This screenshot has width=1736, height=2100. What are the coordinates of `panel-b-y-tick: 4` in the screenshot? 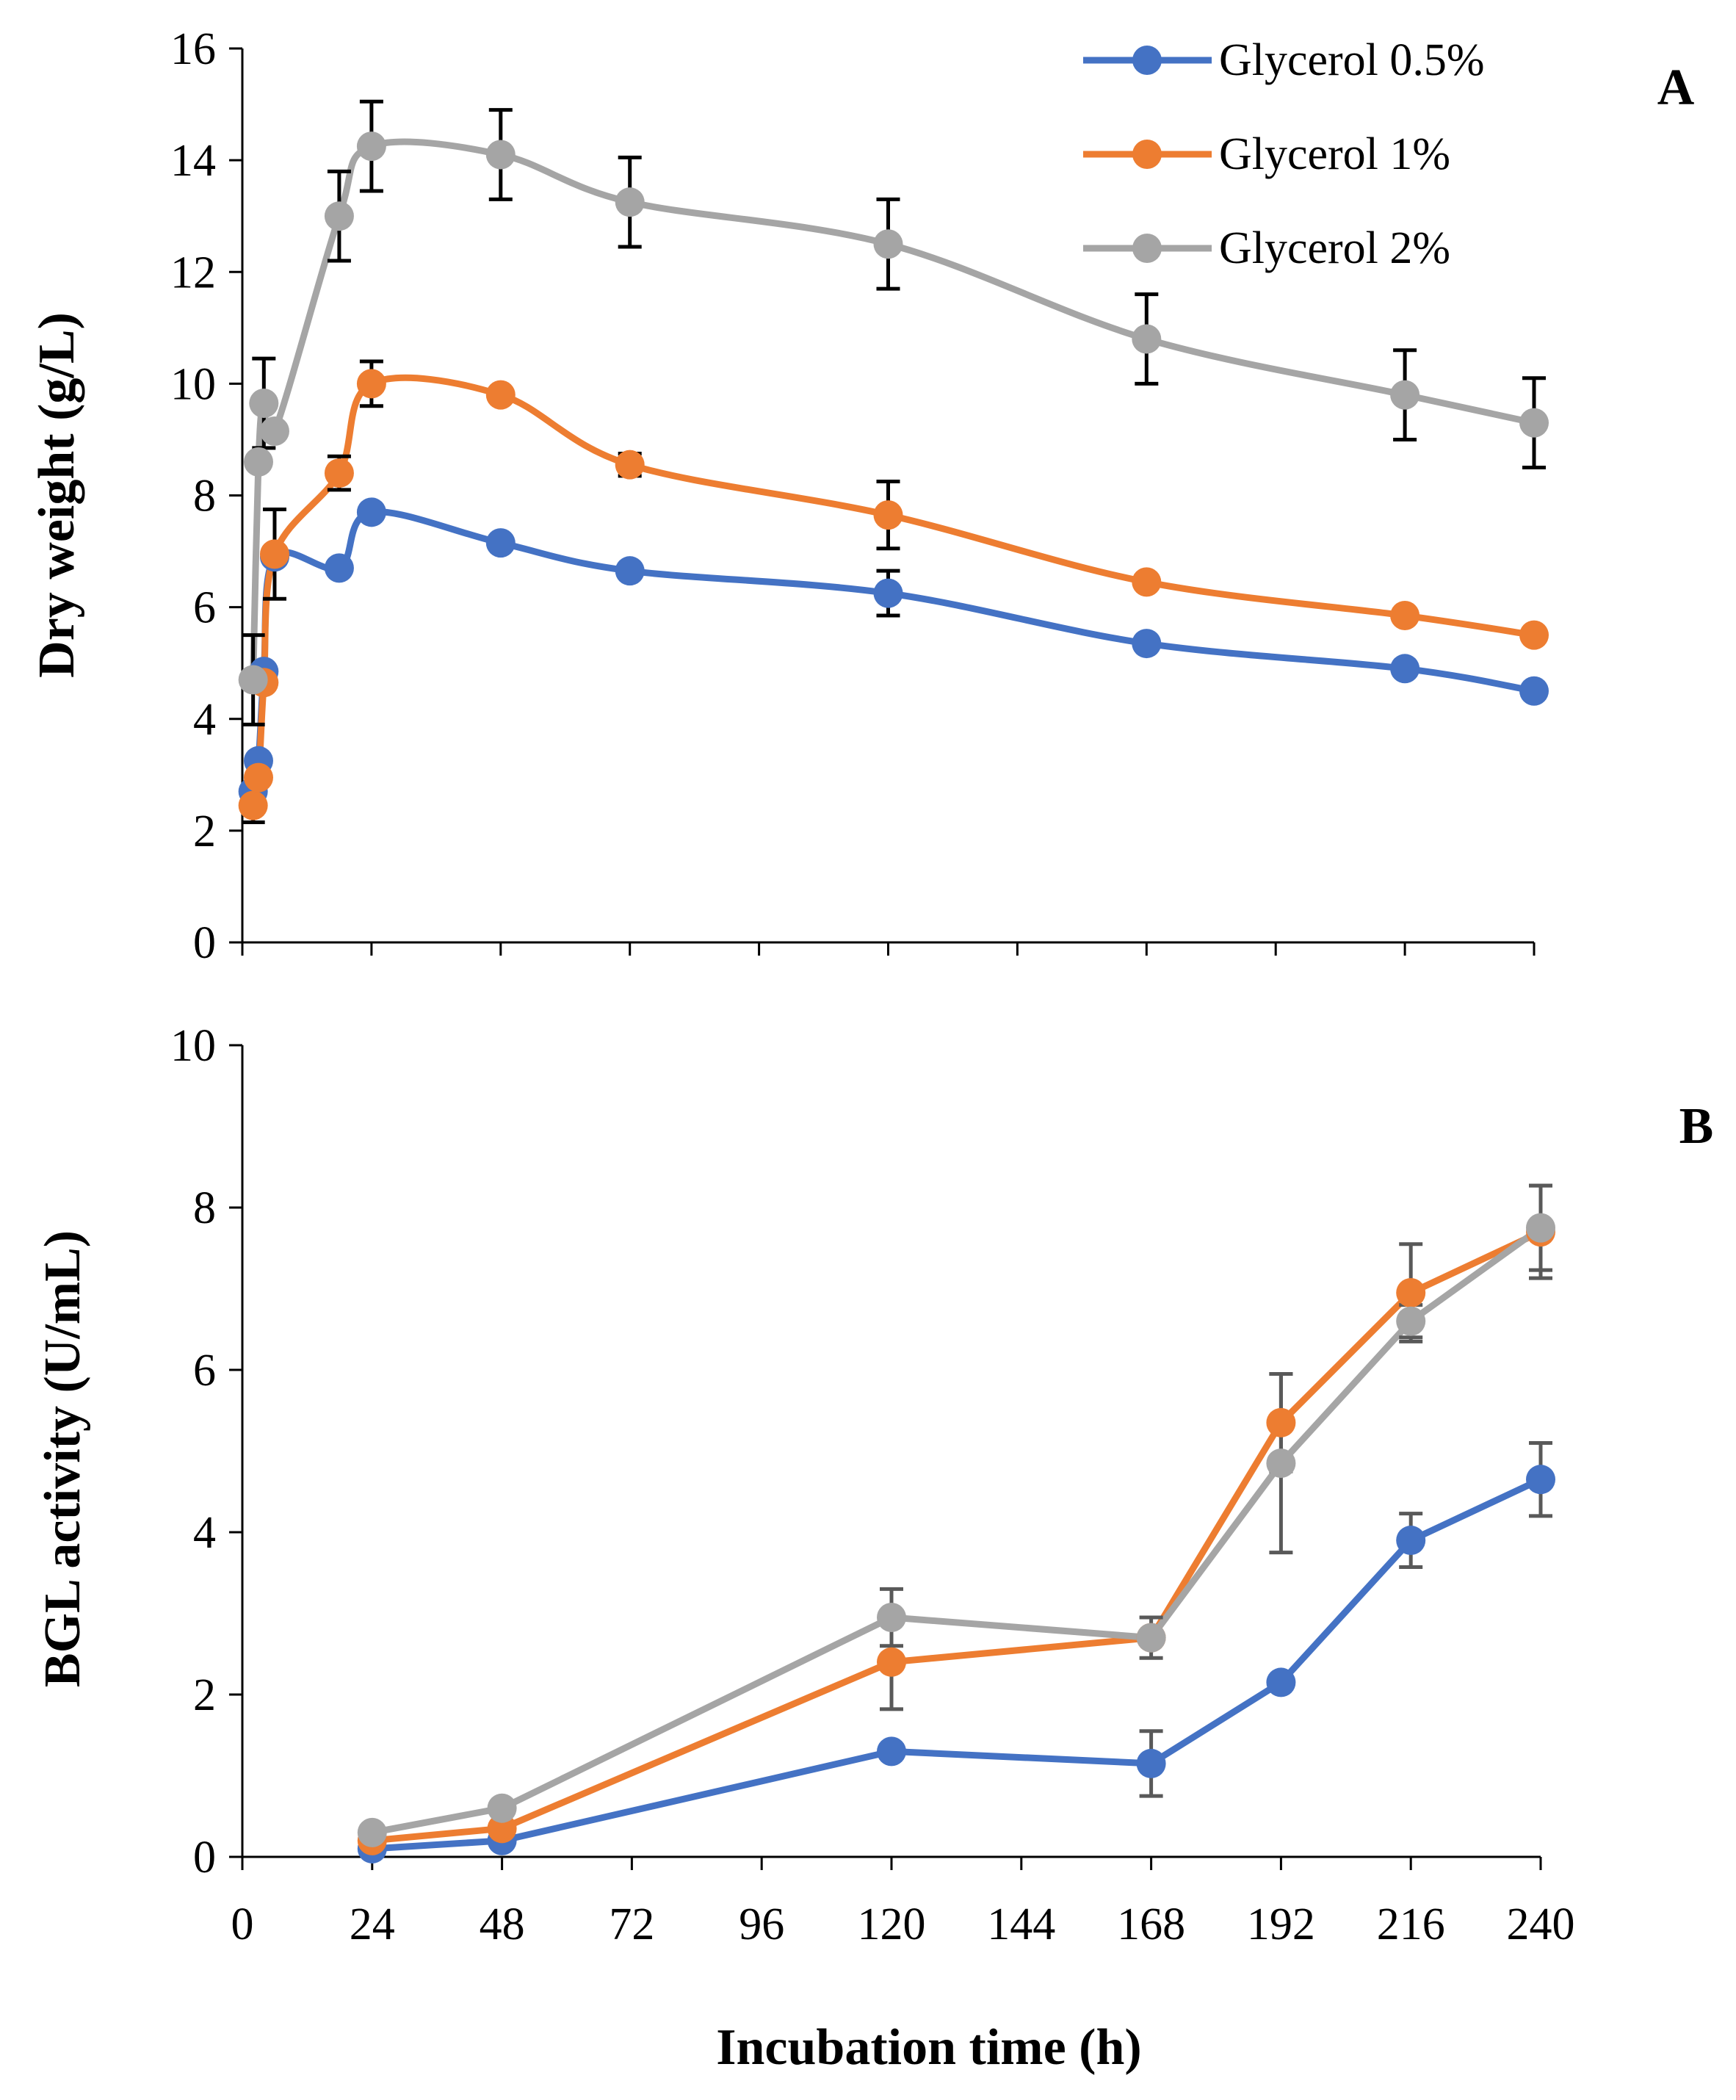 It's located at (217, 1533).